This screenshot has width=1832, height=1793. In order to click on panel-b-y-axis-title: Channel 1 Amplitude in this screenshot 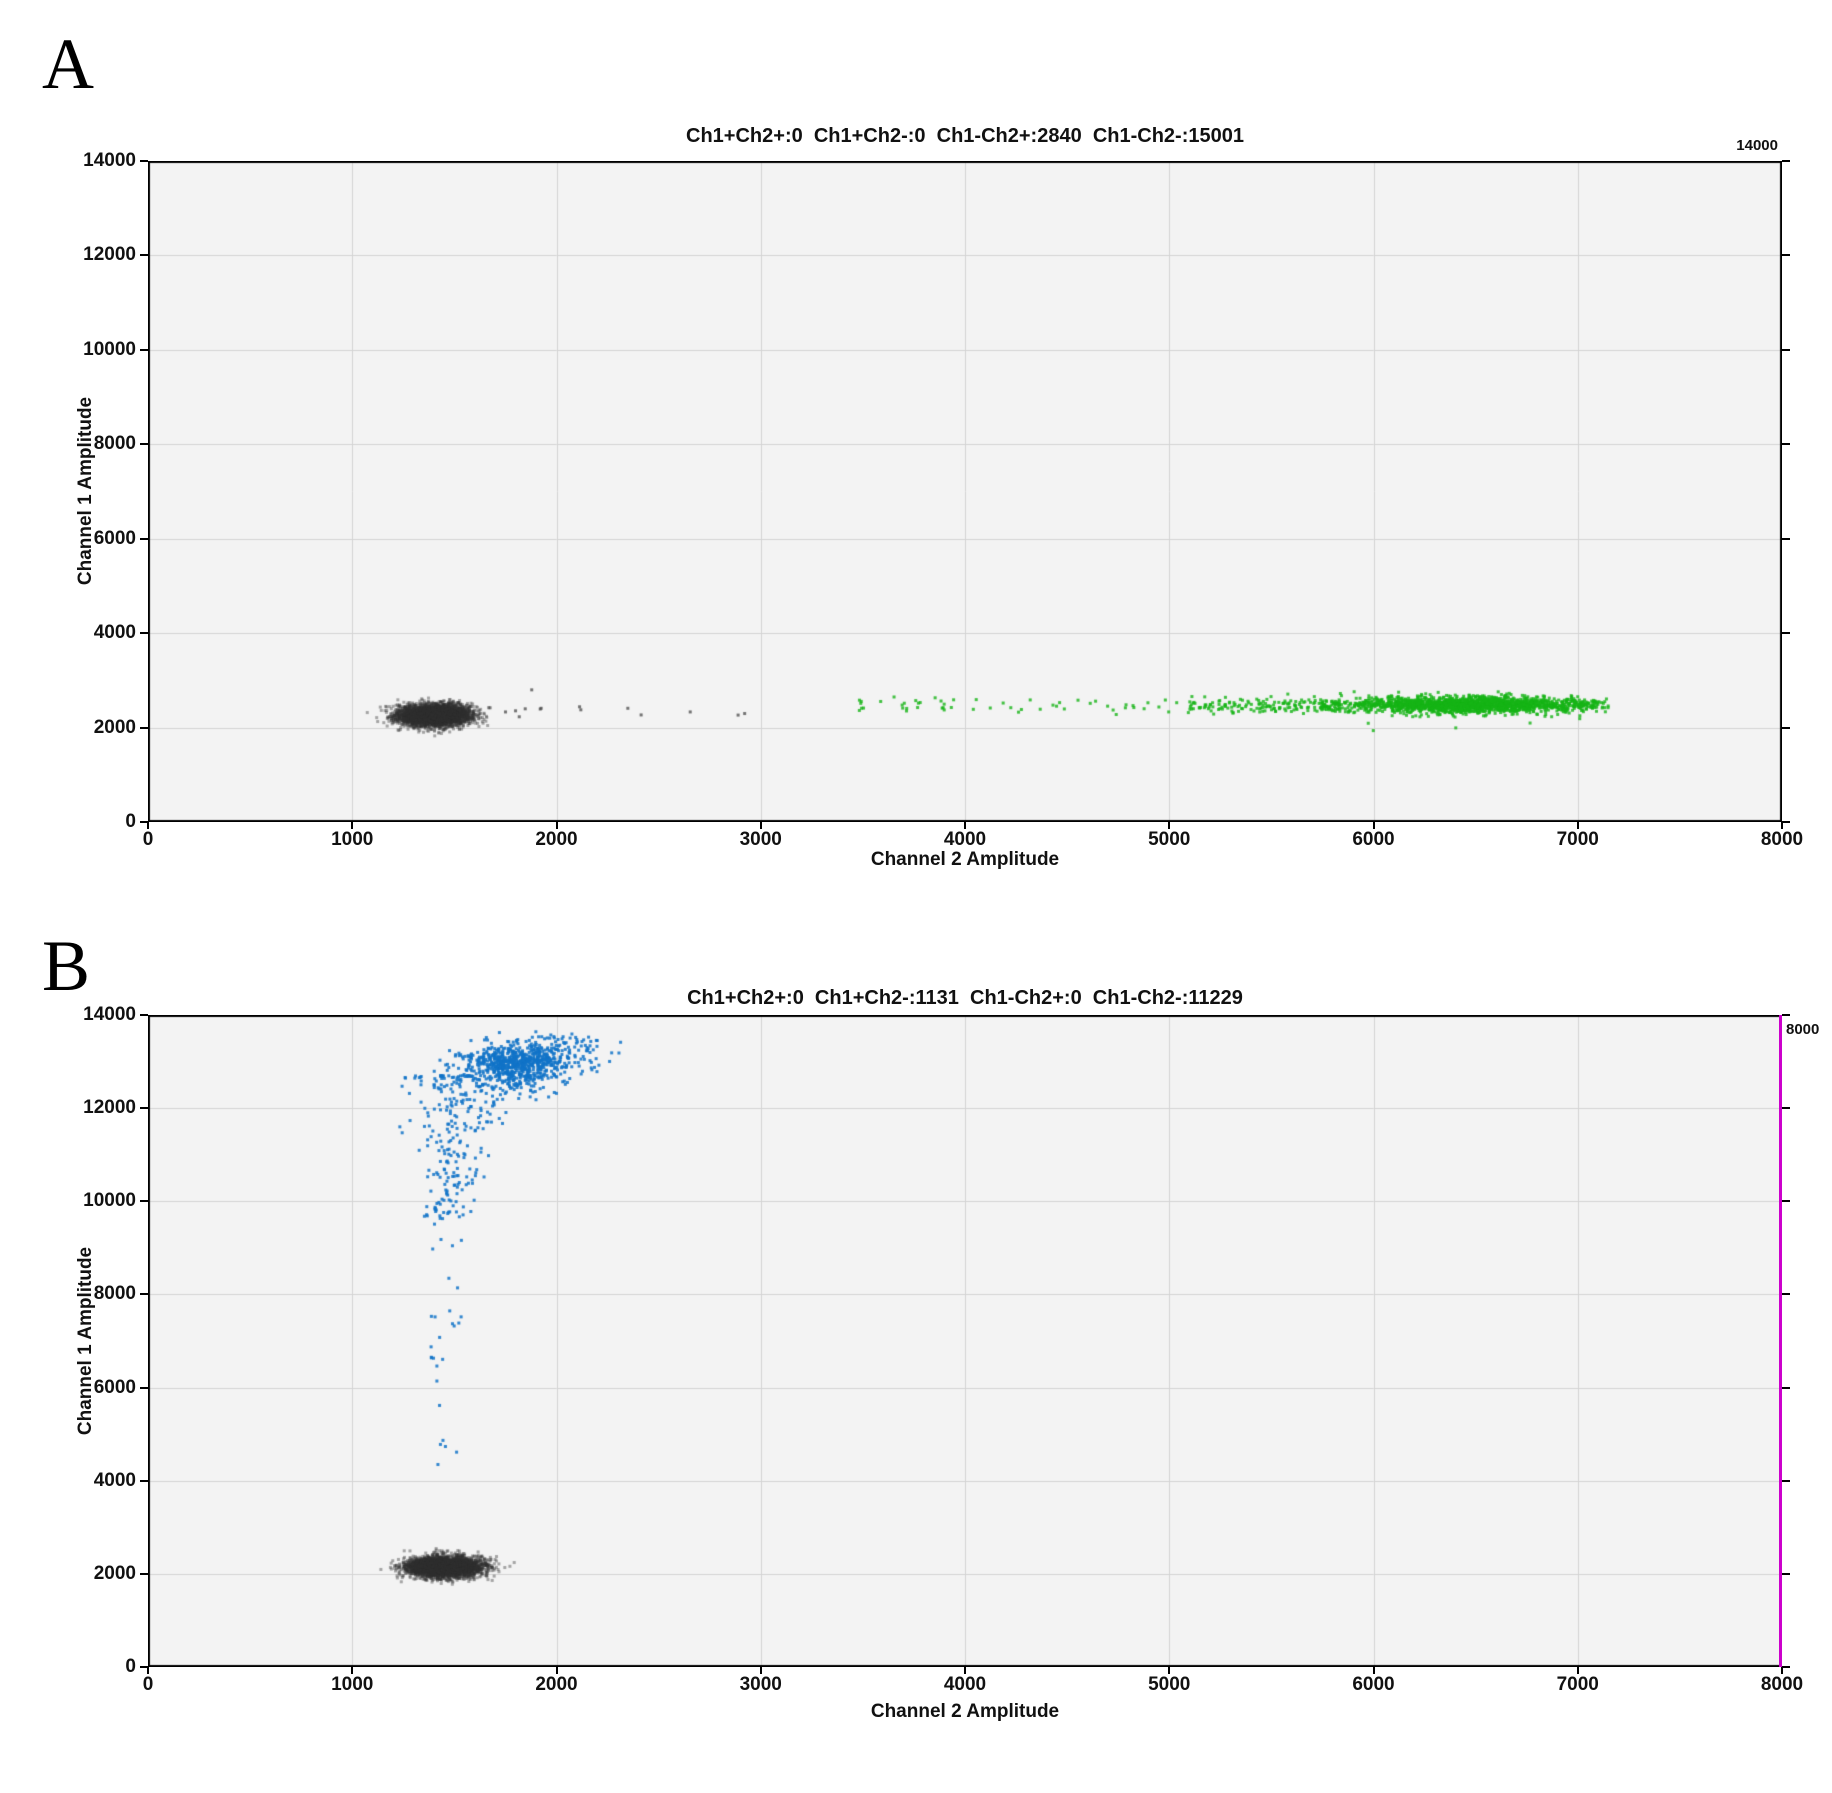, I will do `click(85, 1341)`.